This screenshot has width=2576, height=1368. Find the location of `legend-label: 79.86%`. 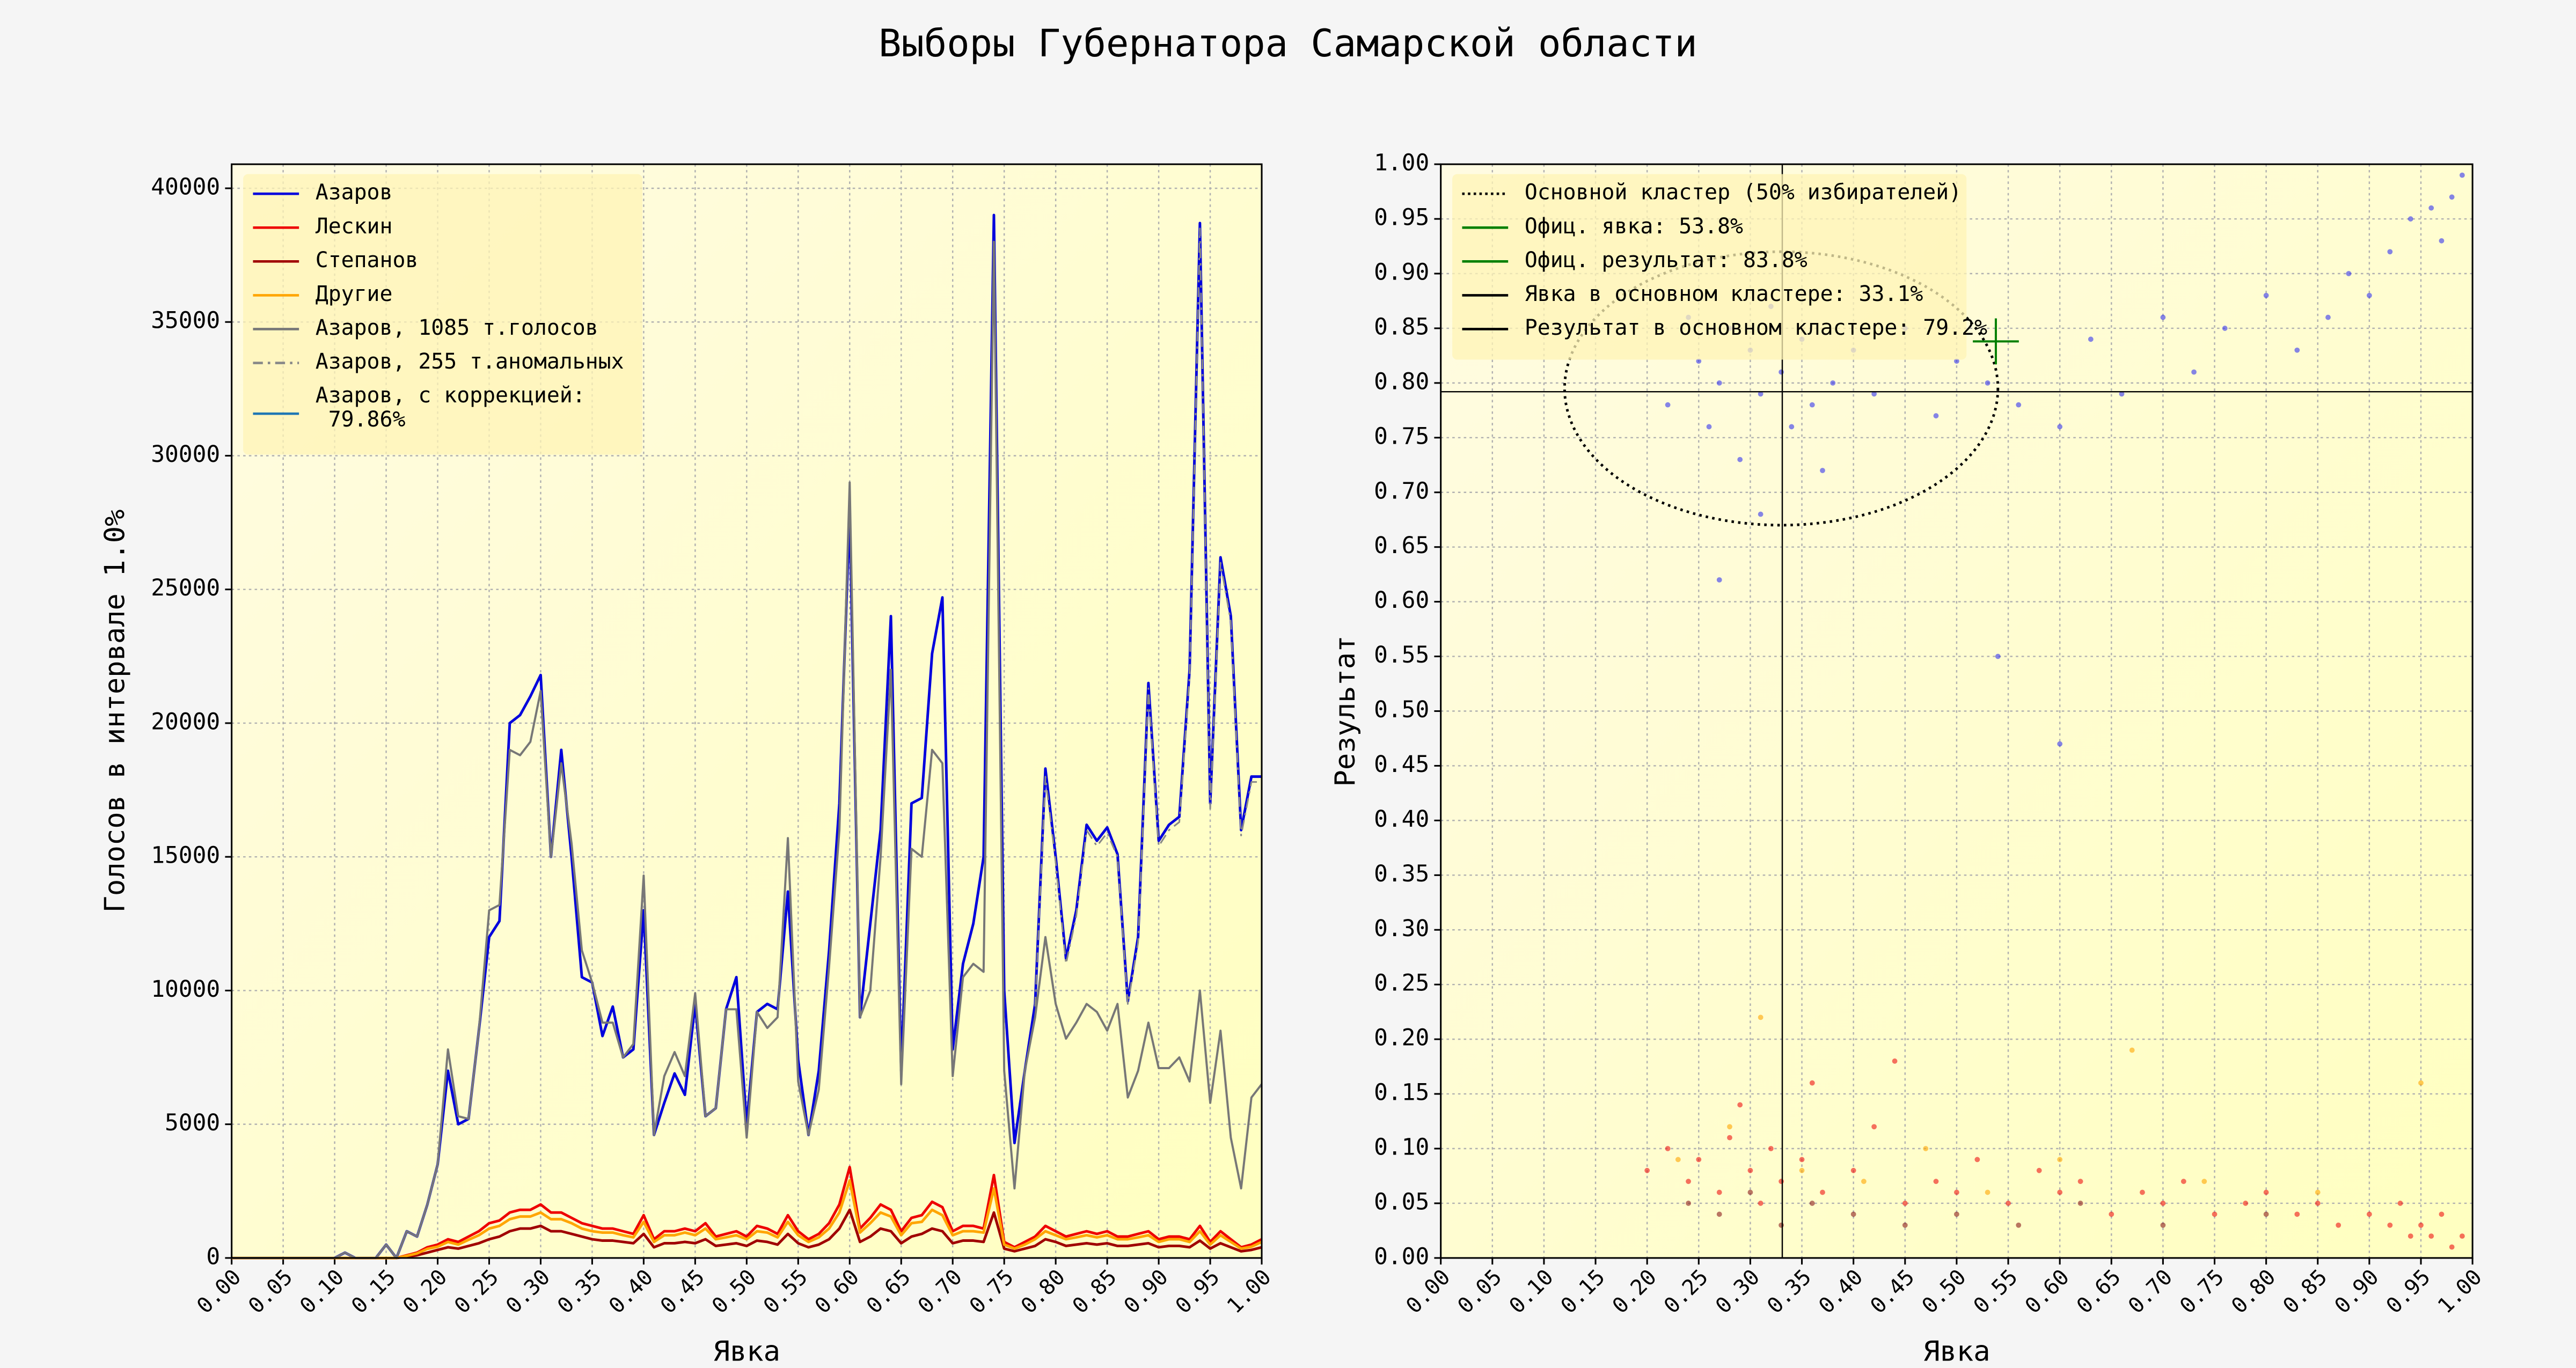

legend-label: 79.86% is located at coordinates (361, 419).